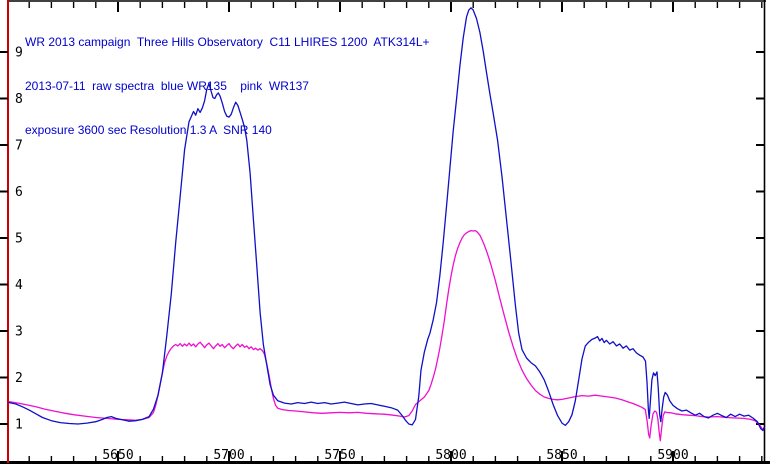 The width and height of the screenshot is (770, 472). I want to click on y-tick-label: 8, so click(19, 99).